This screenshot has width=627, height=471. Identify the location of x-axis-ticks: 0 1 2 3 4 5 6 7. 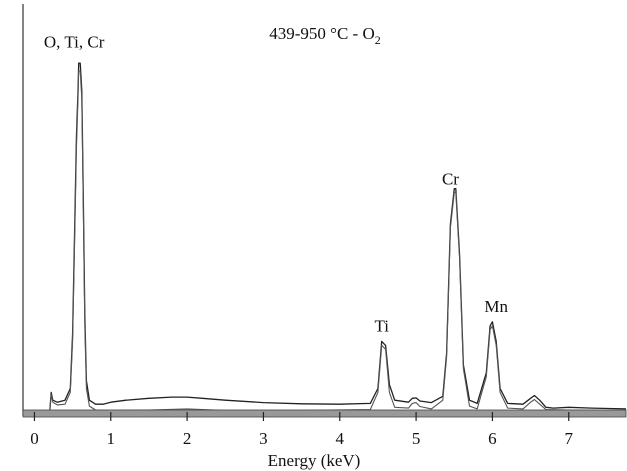
(302, 430).